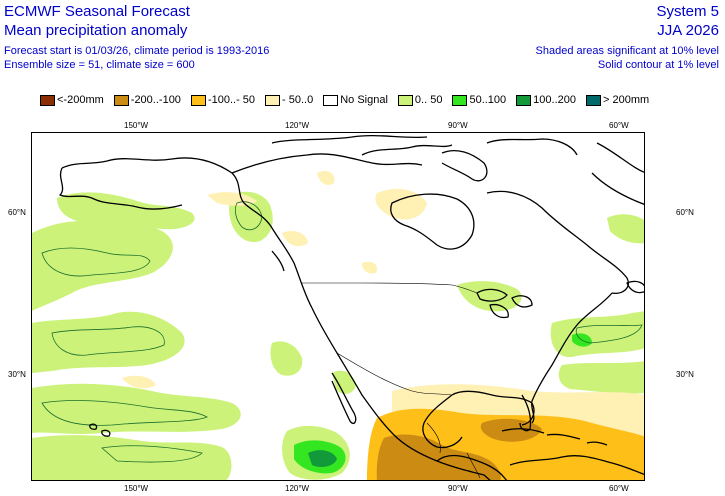 This screenshot has height=496, width=725. Describe the element at coordinates (17, 374) in the screenshot. I see `lat-tick-left: 30°N` at that location.